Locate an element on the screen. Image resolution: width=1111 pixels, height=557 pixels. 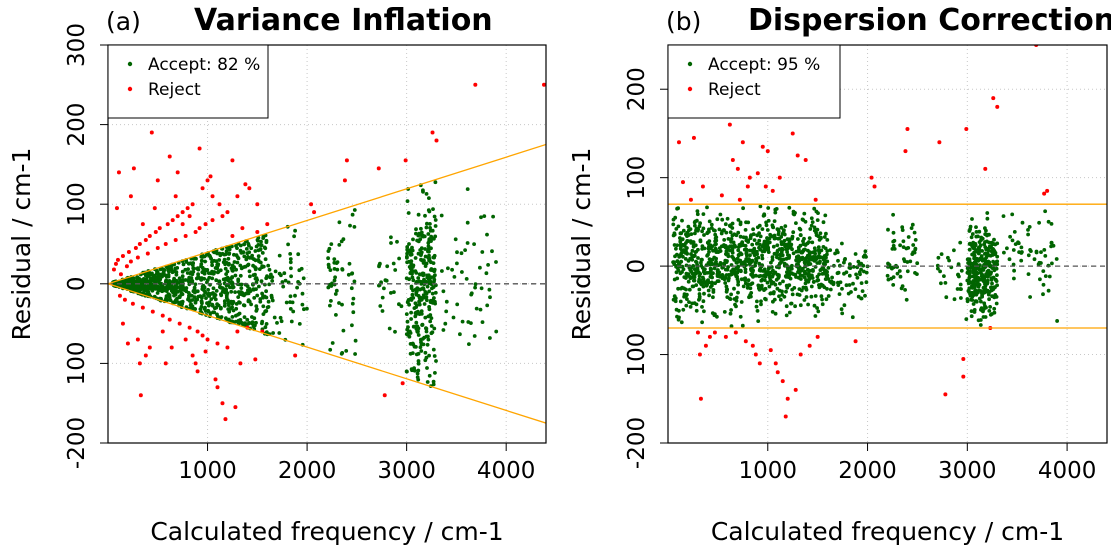
x-tick-label: 4000 is located at coordinates (506, 471).